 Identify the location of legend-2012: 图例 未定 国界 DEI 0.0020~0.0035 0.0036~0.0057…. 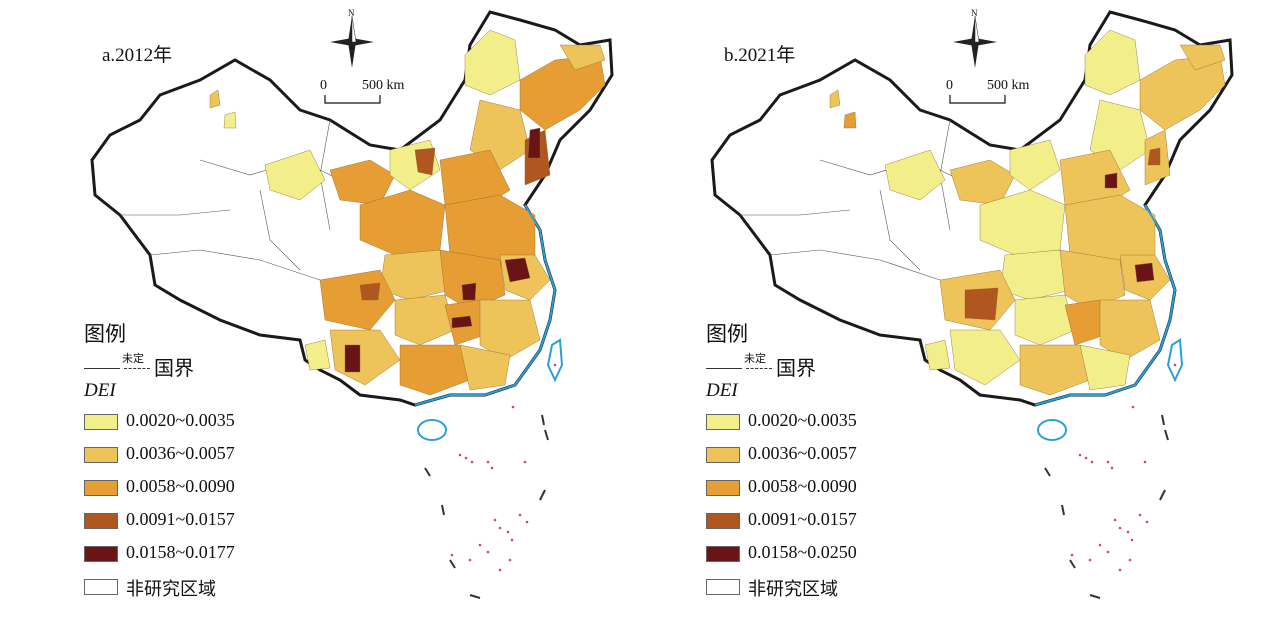
(214, 463).